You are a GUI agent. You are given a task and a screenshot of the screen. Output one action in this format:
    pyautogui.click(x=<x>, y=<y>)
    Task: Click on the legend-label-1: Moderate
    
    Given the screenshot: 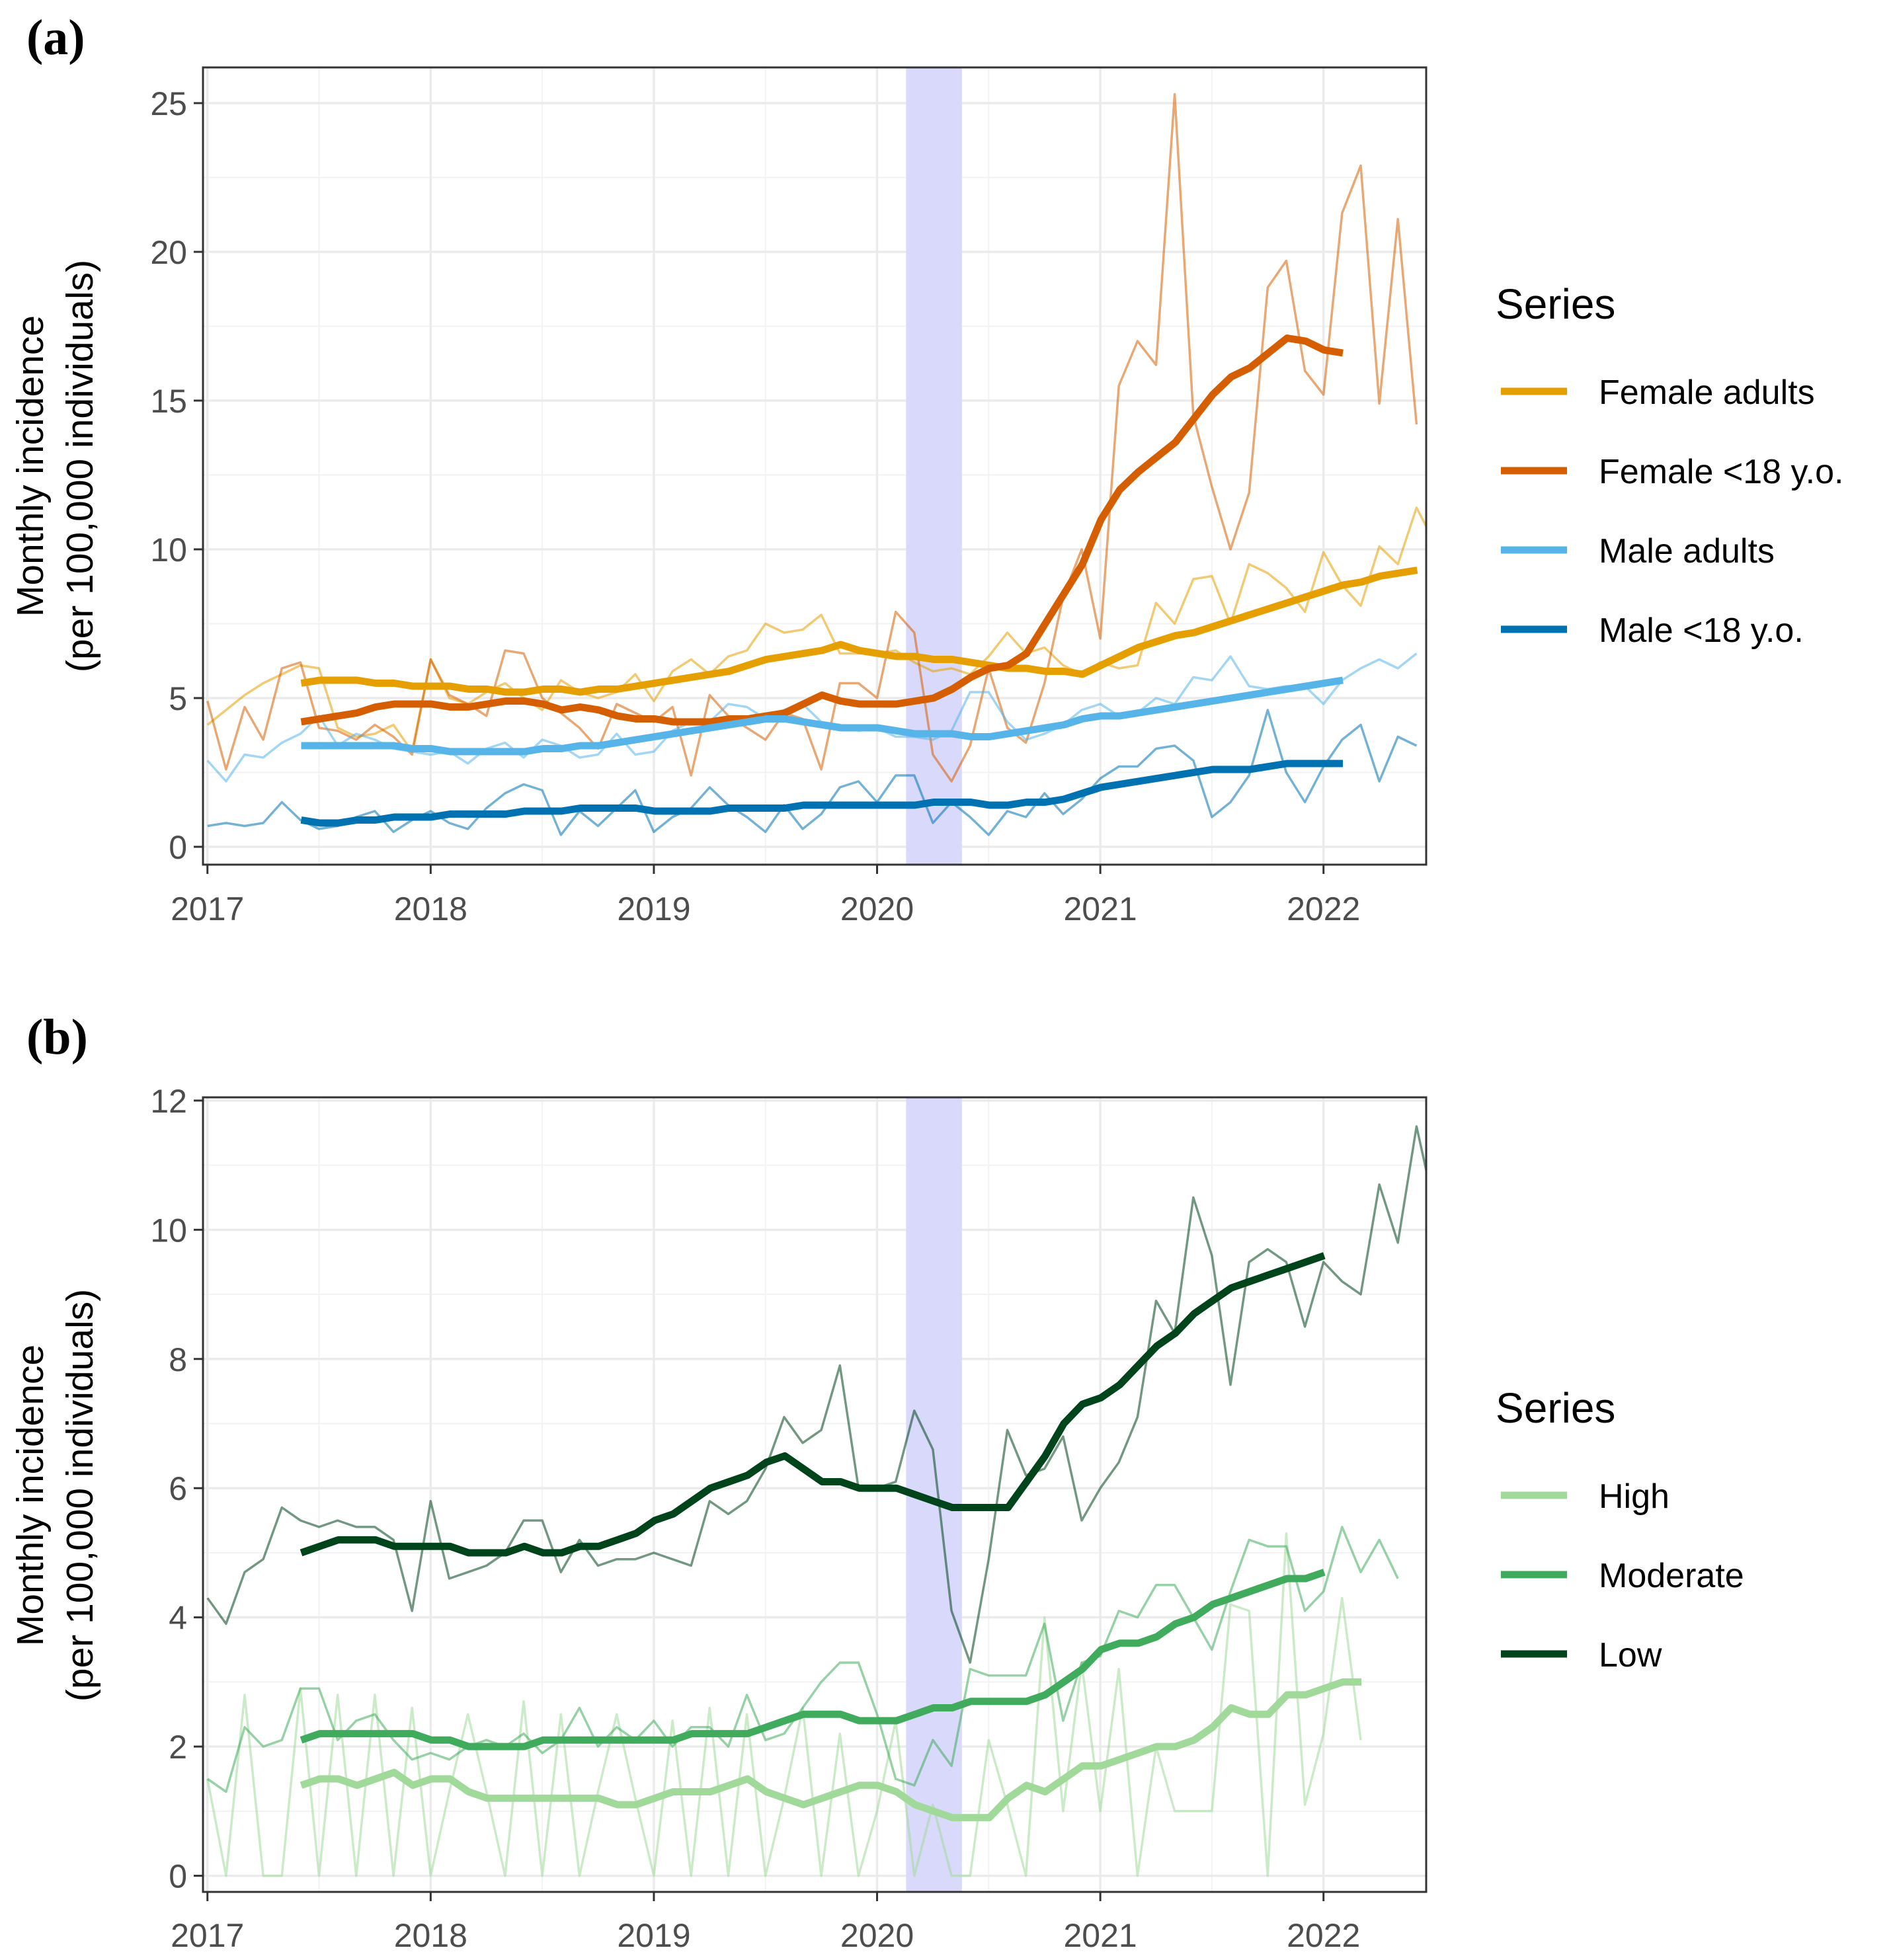 What is the action you would take?
    pyautogui.click(x=1671, y=1576)
    